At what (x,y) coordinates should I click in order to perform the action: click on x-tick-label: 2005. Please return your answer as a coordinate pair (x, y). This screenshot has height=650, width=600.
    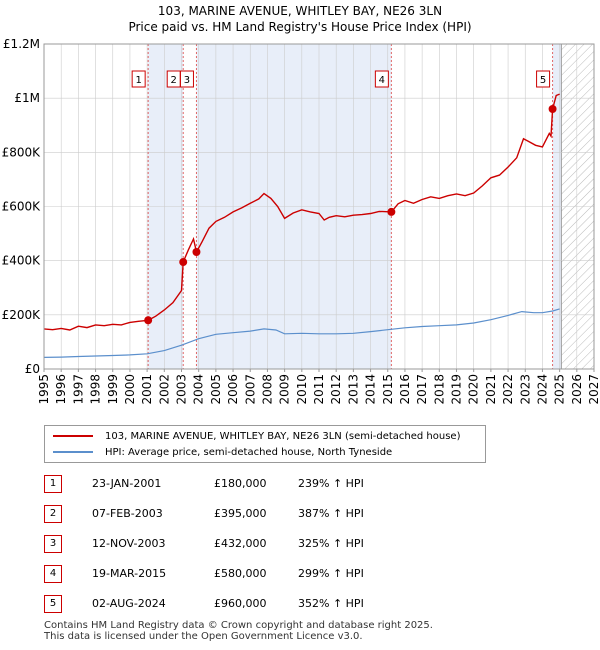
    Looking at the image, I should click on (216, 389).